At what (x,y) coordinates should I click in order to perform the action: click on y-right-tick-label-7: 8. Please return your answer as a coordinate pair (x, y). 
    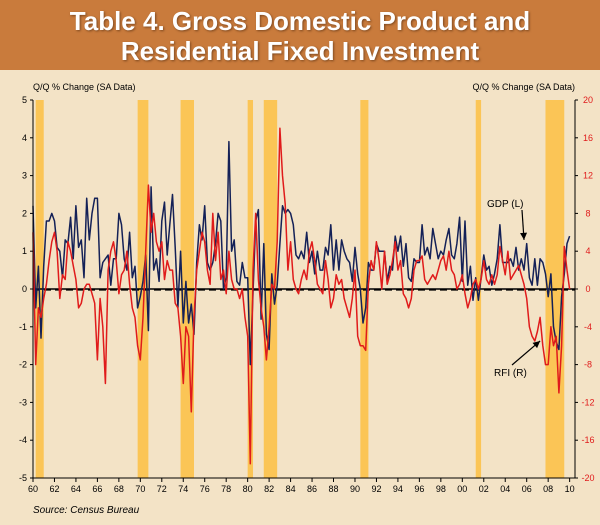
    Looking at the image, I should click on (587, 213).